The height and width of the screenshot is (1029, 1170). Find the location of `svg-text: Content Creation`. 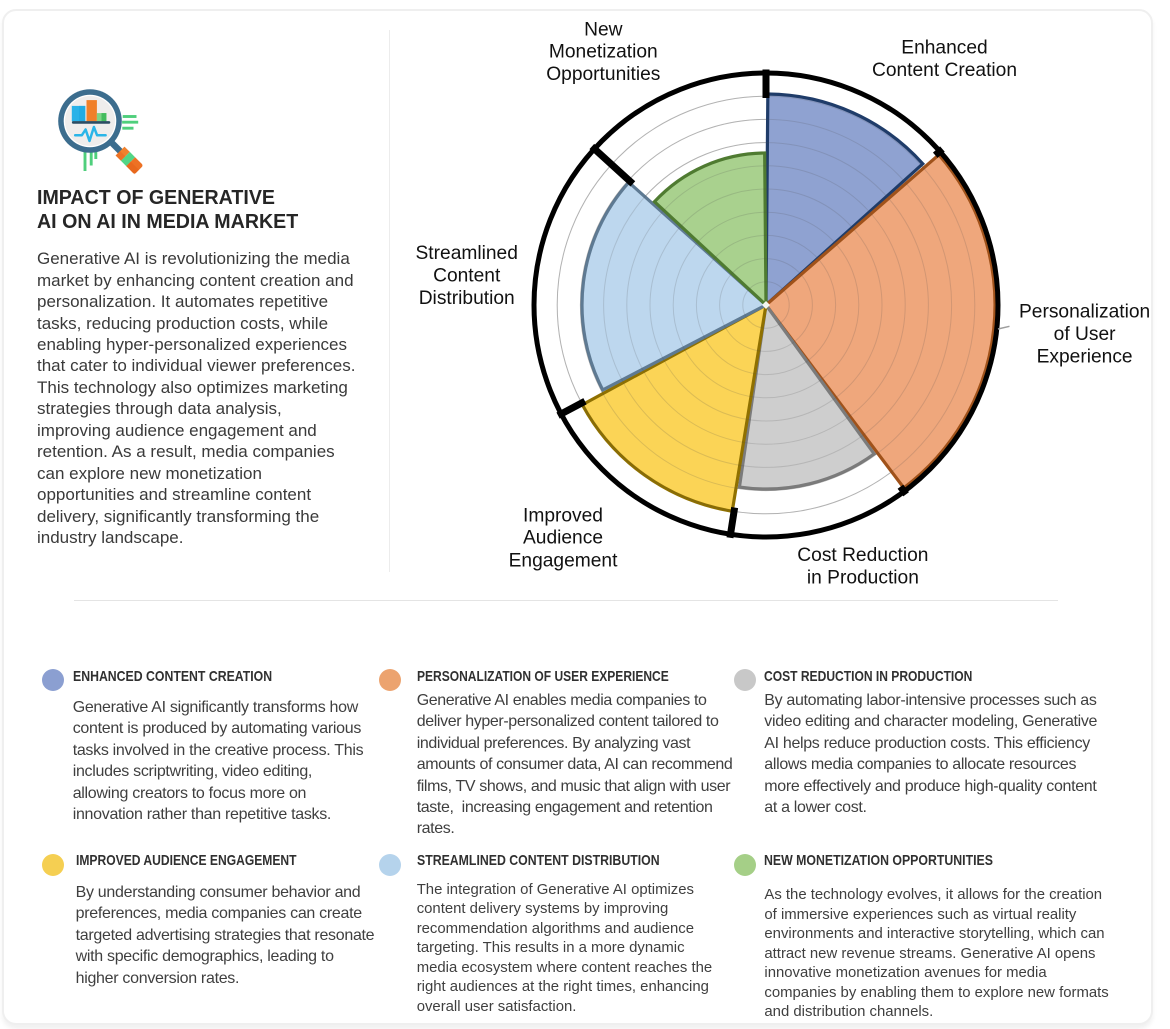

svg-text: Content Creation is located at coordinates (944, 70).